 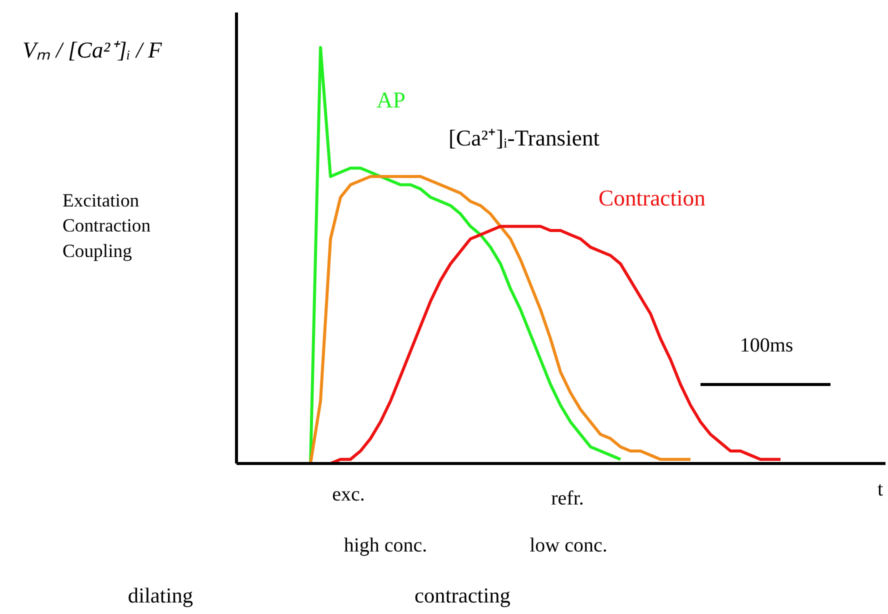 I want to click on text: AP, so click(x=391, y=100).